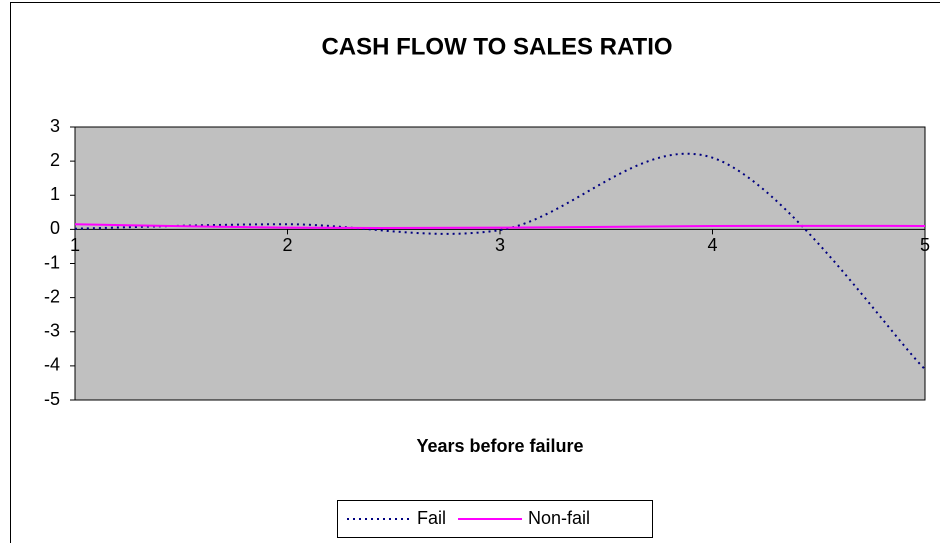 Image resolution: width=940 pixels, height=543 pixels. Describe the element at coordinates (52, 365) in the screenshot. I see `y-tick-label: -4` at that location.